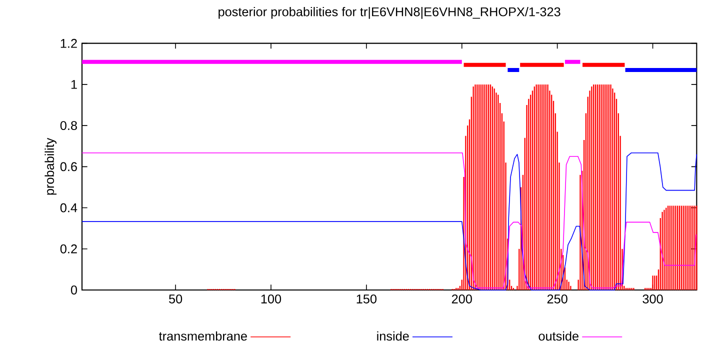  I want to click on y-tick-label: 0.2, so click(68, 249).